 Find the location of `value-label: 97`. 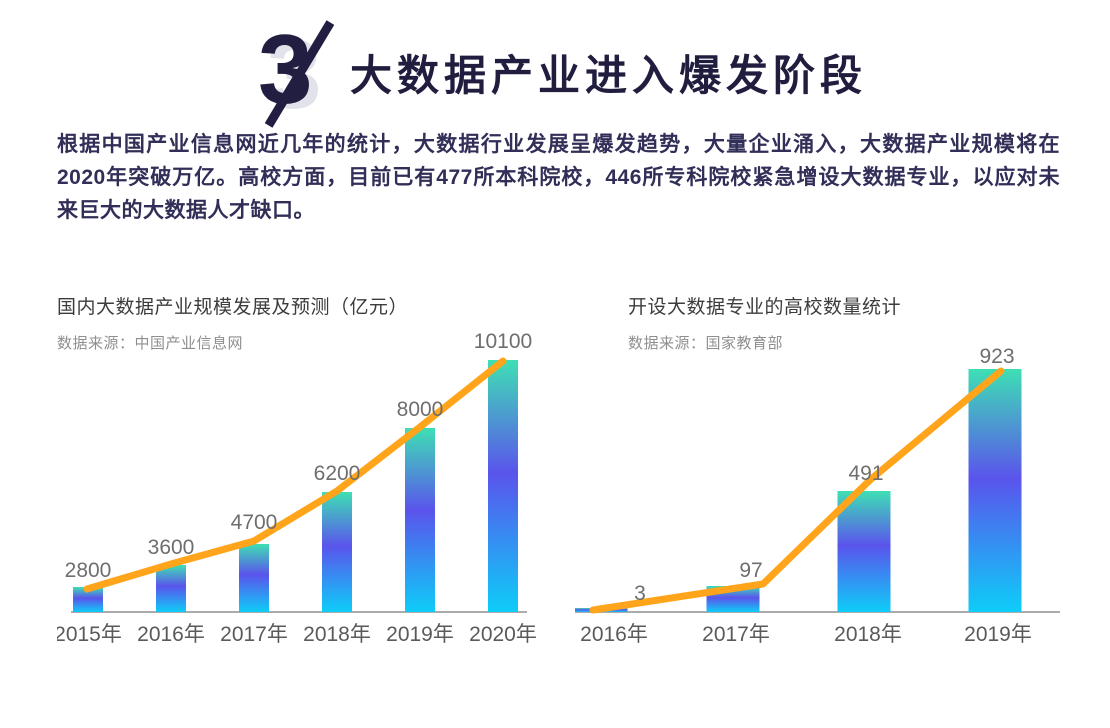

value-label: 97 is located at coordinates (750, 570).